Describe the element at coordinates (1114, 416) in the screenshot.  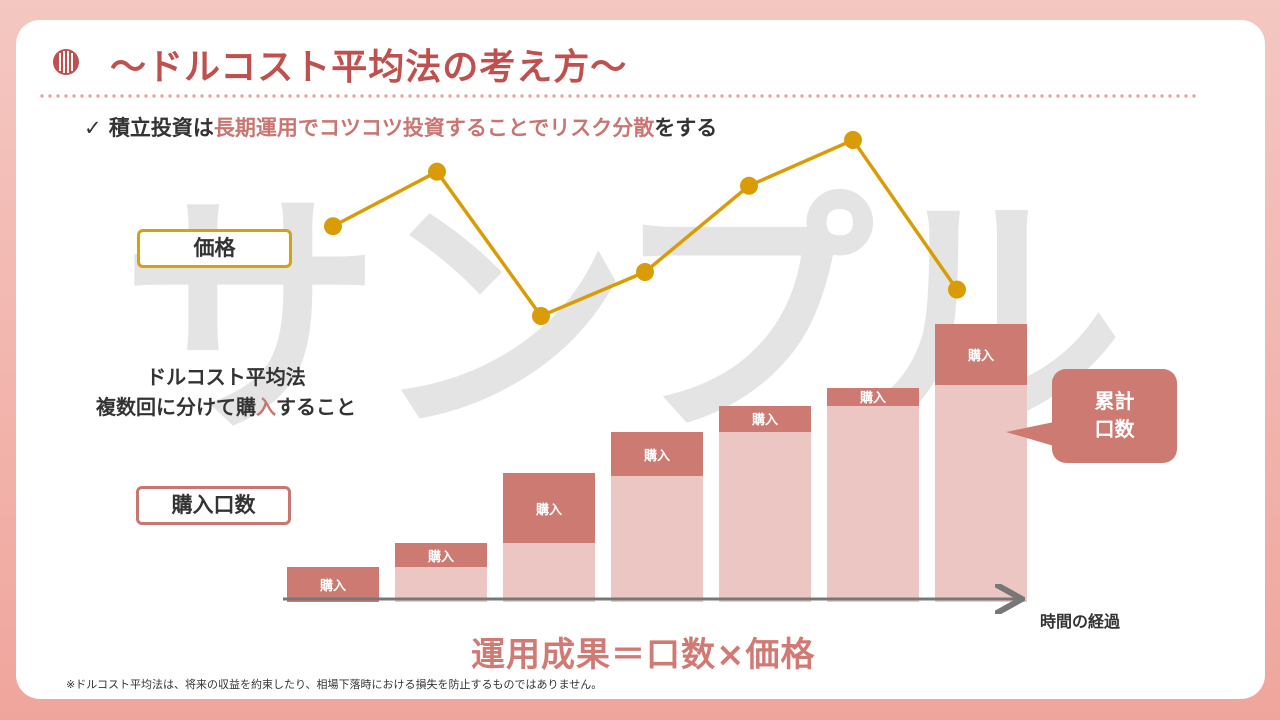
I see `cumulative-units-callout: 累計 口数` at that location.